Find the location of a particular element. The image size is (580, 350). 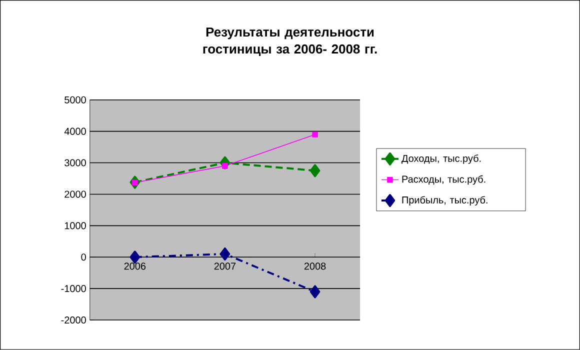

y-tick-label: -2000 is located at coordinates (73, 320).